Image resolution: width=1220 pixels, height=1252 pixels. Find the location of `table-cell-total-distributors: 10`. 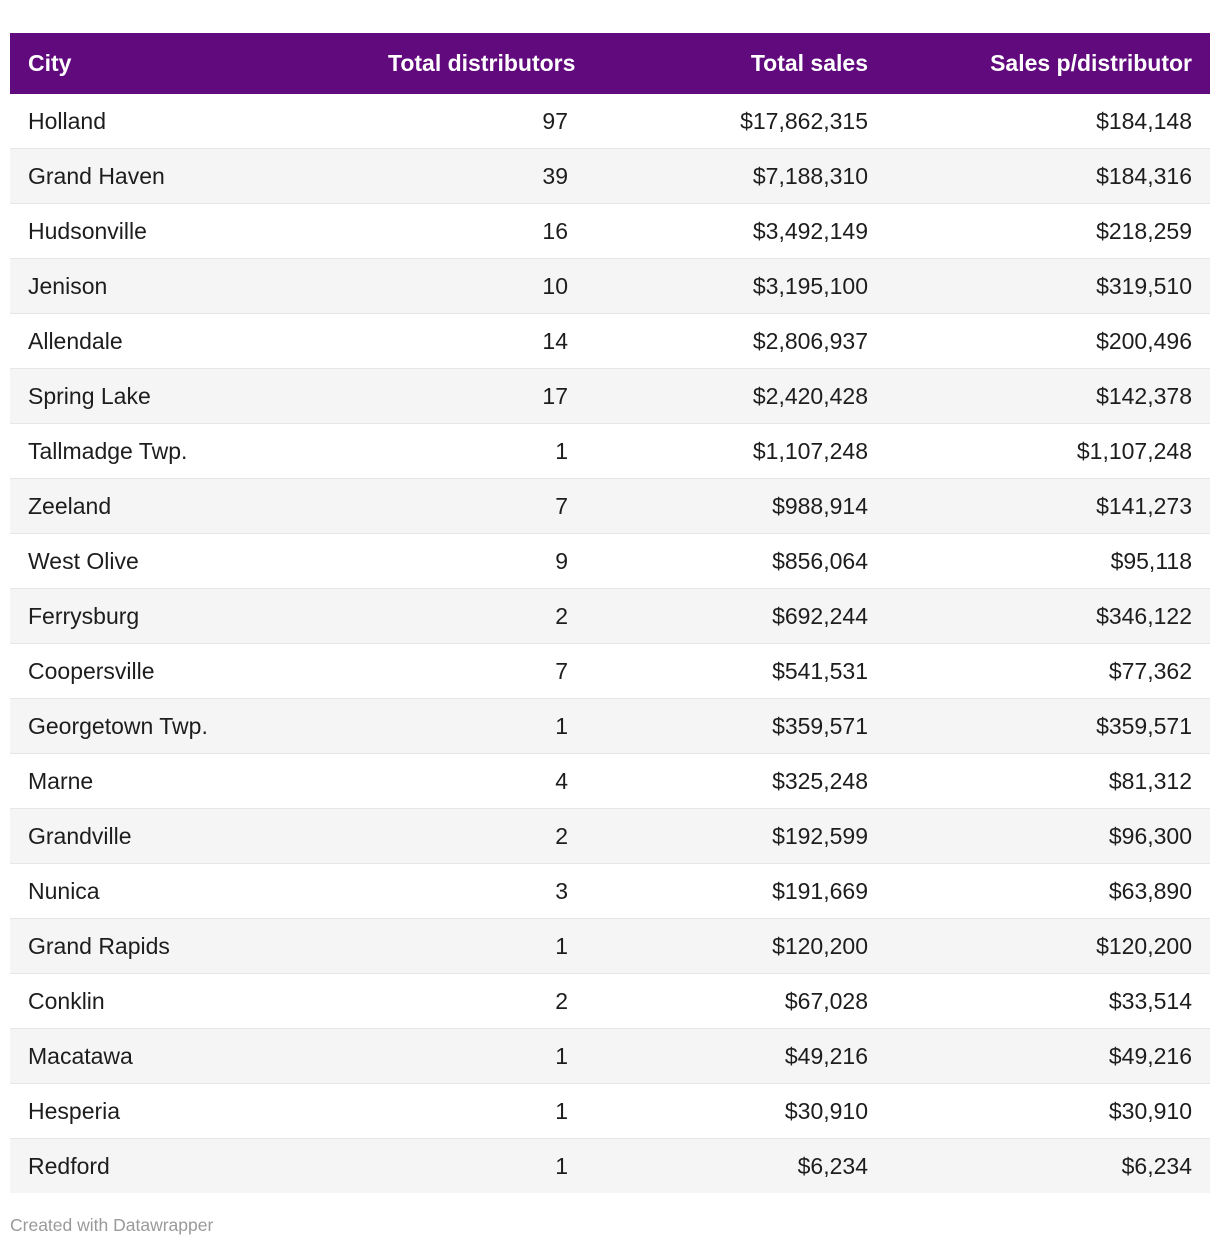

table-cell-total-distributors: 10 is located at coordinates (478, 286).